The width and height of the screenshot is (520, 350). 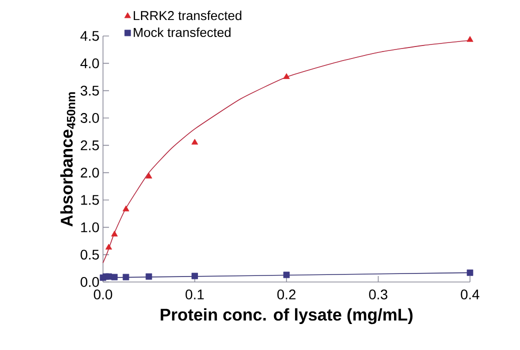 I want to click on x-tick-label: 0.3, so click(x=378, y=295).